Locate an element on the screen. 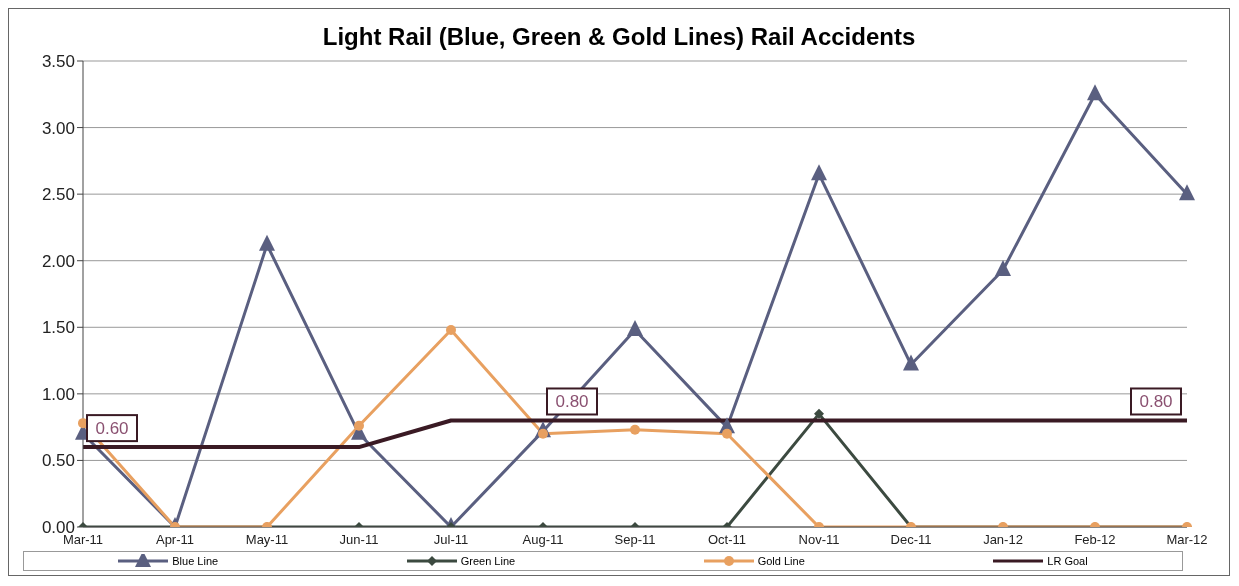  y-tick-label: 3.00 is located at coordinates (58, 128).